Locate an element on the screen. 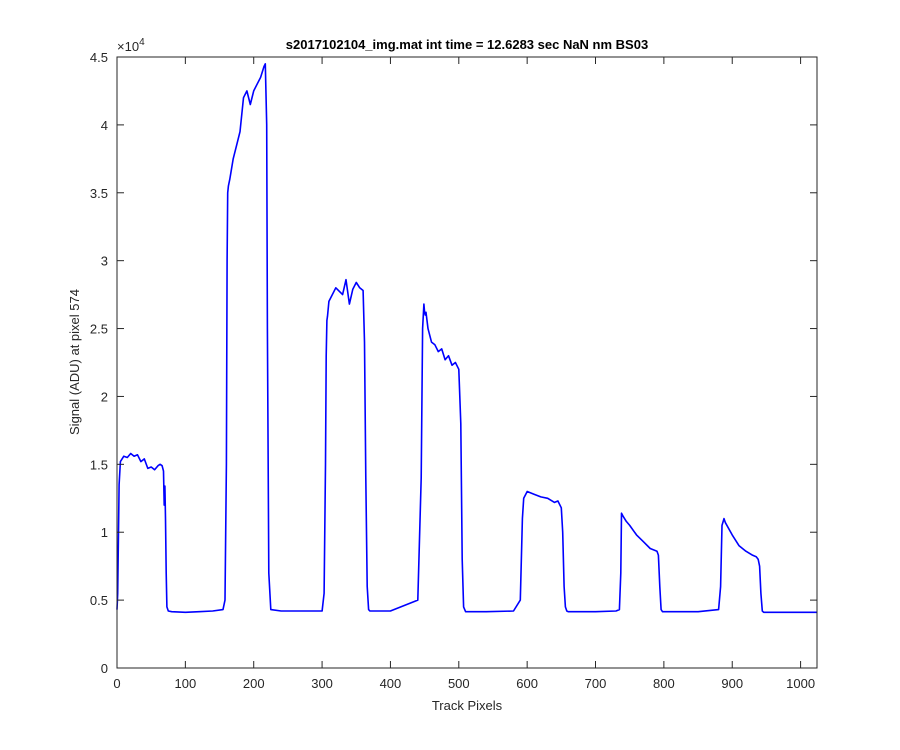 This screenshot has width=900, height=750. x-tick-label: 300 is located at coordinates (322, 683).